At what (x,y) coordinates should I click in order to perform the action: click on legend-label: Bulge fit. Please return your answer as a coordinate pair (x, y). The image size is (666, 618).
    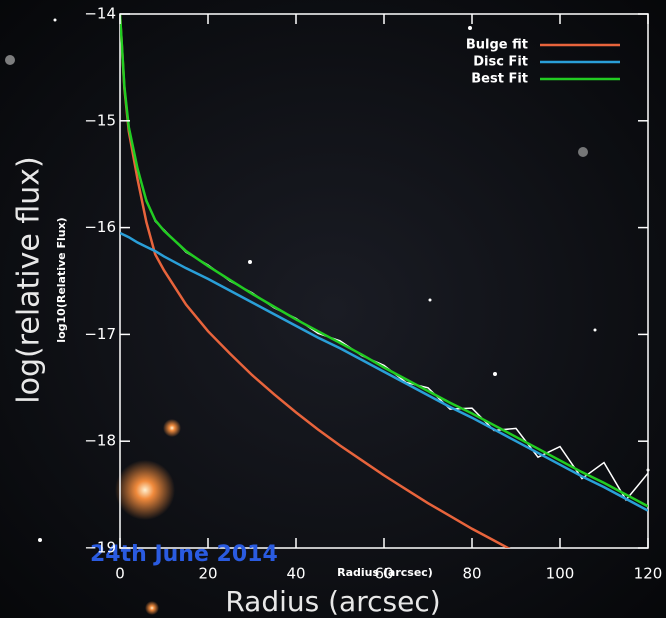
    Looking at the image, I should click on (497, 45).